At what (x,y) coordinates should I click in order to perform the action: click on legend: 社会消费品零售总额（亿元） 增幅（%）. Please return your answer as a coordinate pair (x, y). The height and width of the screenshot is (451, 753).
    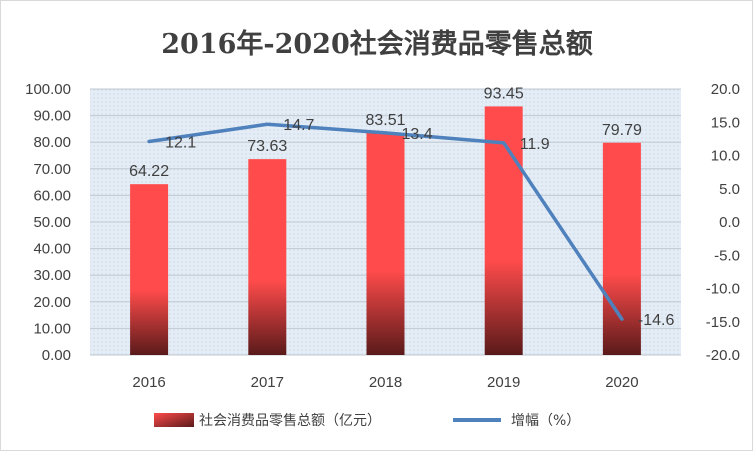
    Looking at the image, I should click on (367, 421).